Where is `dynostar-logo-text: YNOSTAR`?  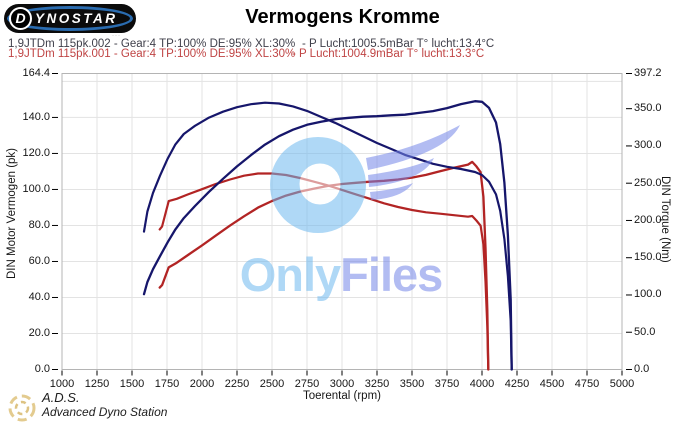
dynostar-logo-text: YNOSTAR is located at coordinates (76, 18).